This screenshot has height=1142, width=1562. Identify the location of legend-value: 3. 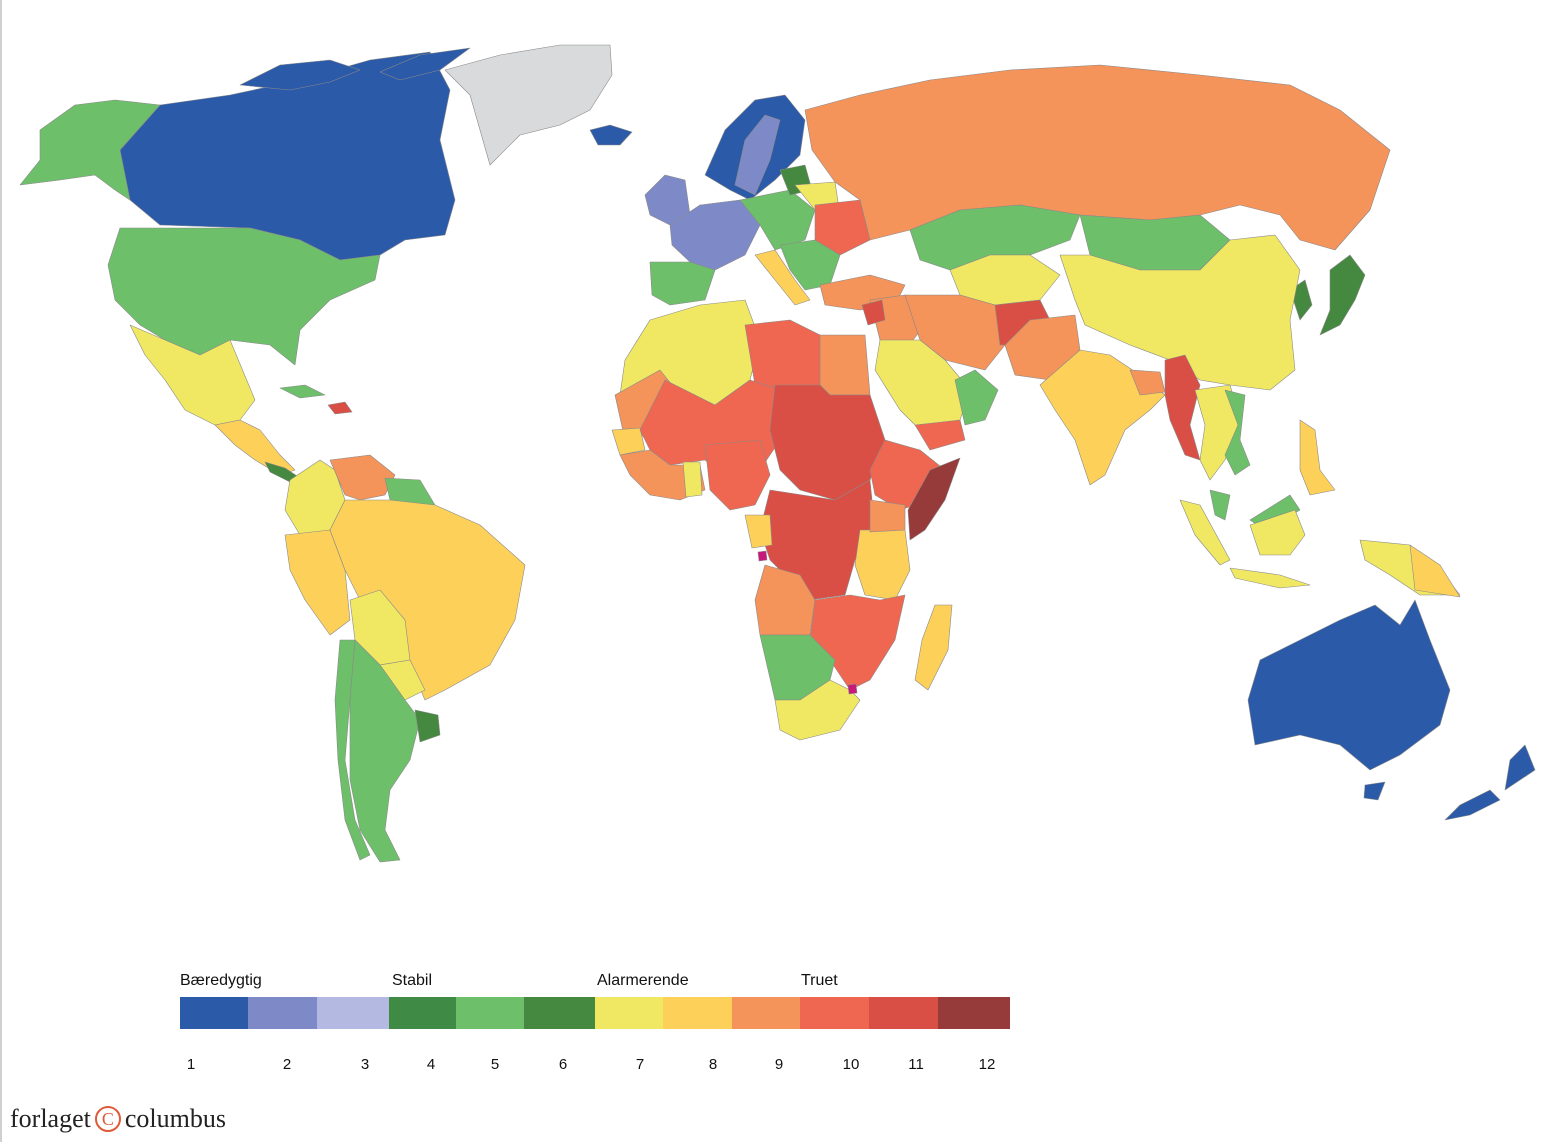
(365, 1064).